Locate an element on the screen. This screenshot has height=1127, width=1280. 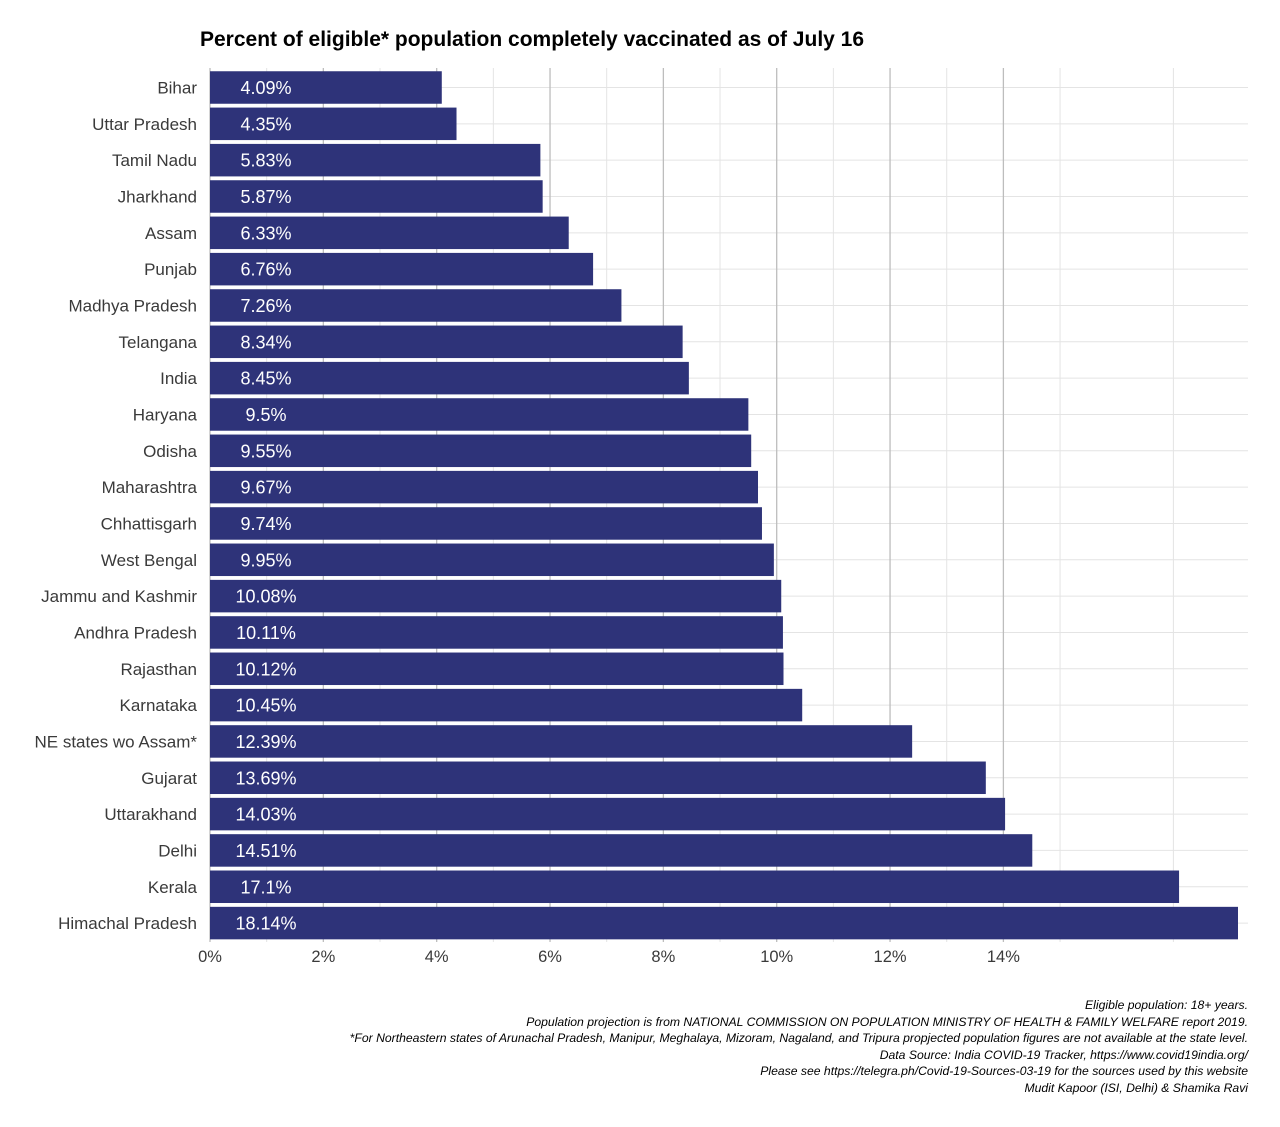
bar-value-label: 4.35% is located at coordinates (265, 124).